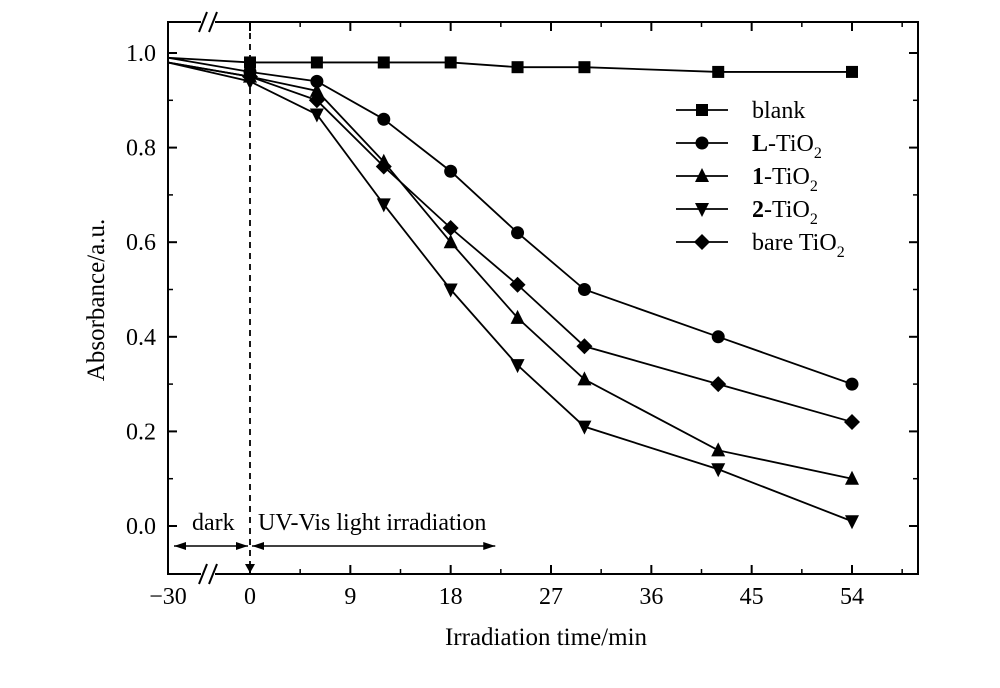 This screenshot has width=1000, height=688. I want to click on y-tick-label: 0.6, so click(141, 243).